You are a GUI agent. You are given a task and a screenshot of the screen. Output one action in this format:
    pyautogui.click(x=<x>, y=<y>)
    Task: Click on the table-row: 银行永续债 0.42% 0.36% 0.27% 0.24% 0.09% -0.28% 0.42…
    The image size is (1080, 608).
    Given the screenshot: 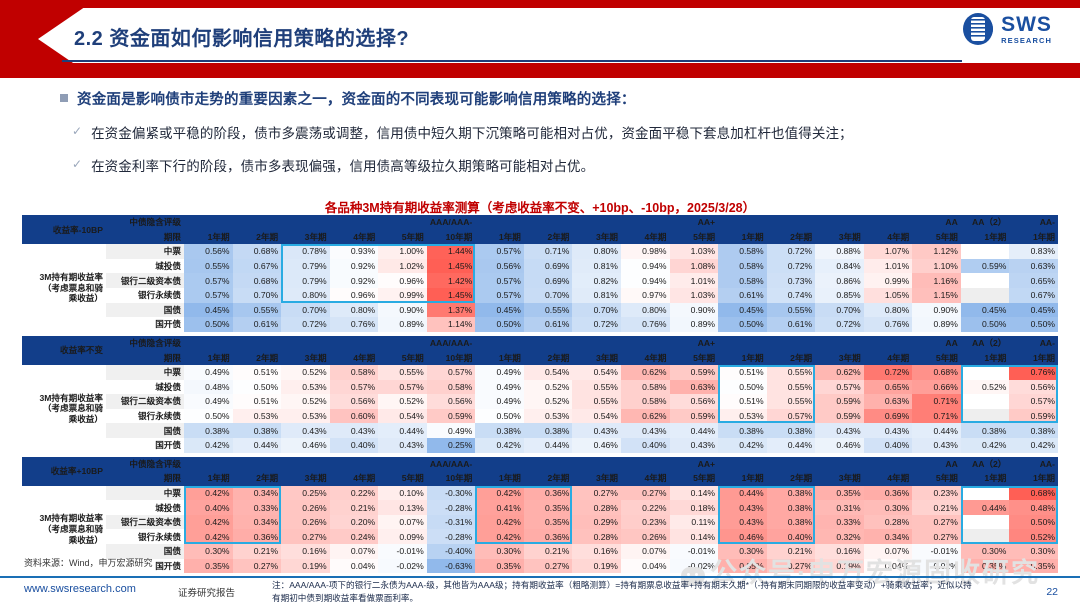 What is the action you would take?
    pyautogui.click(x=540, y=537)
    